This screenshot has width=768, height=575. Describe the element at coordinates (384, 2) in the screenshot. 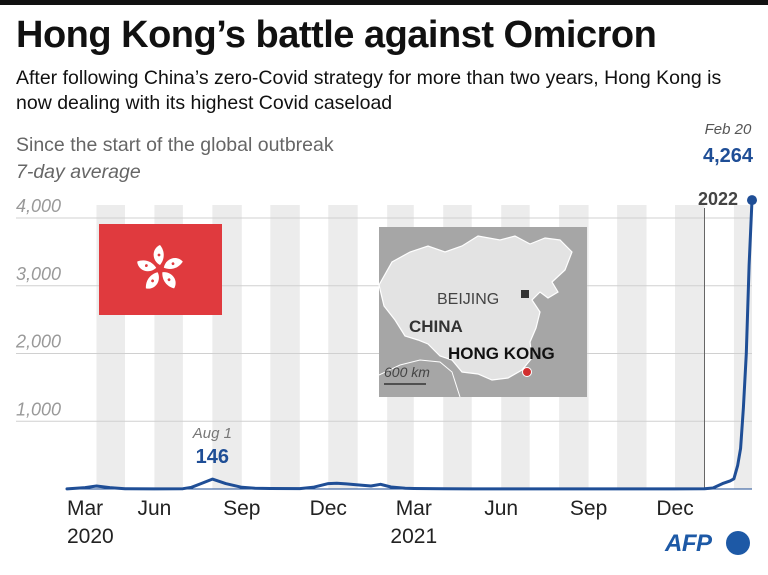

I see `top-rule` at that location.